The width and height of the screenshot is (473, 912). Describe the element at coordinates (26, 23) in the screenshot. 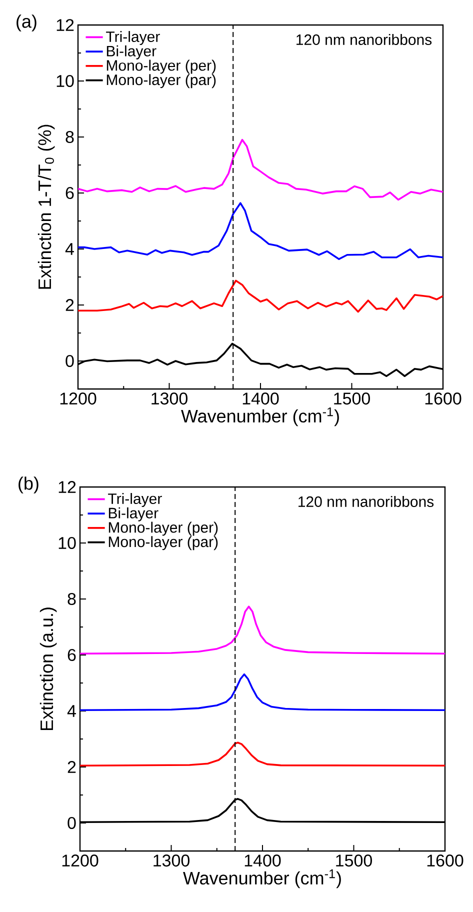

I see `chart-title: (a)` at that location.